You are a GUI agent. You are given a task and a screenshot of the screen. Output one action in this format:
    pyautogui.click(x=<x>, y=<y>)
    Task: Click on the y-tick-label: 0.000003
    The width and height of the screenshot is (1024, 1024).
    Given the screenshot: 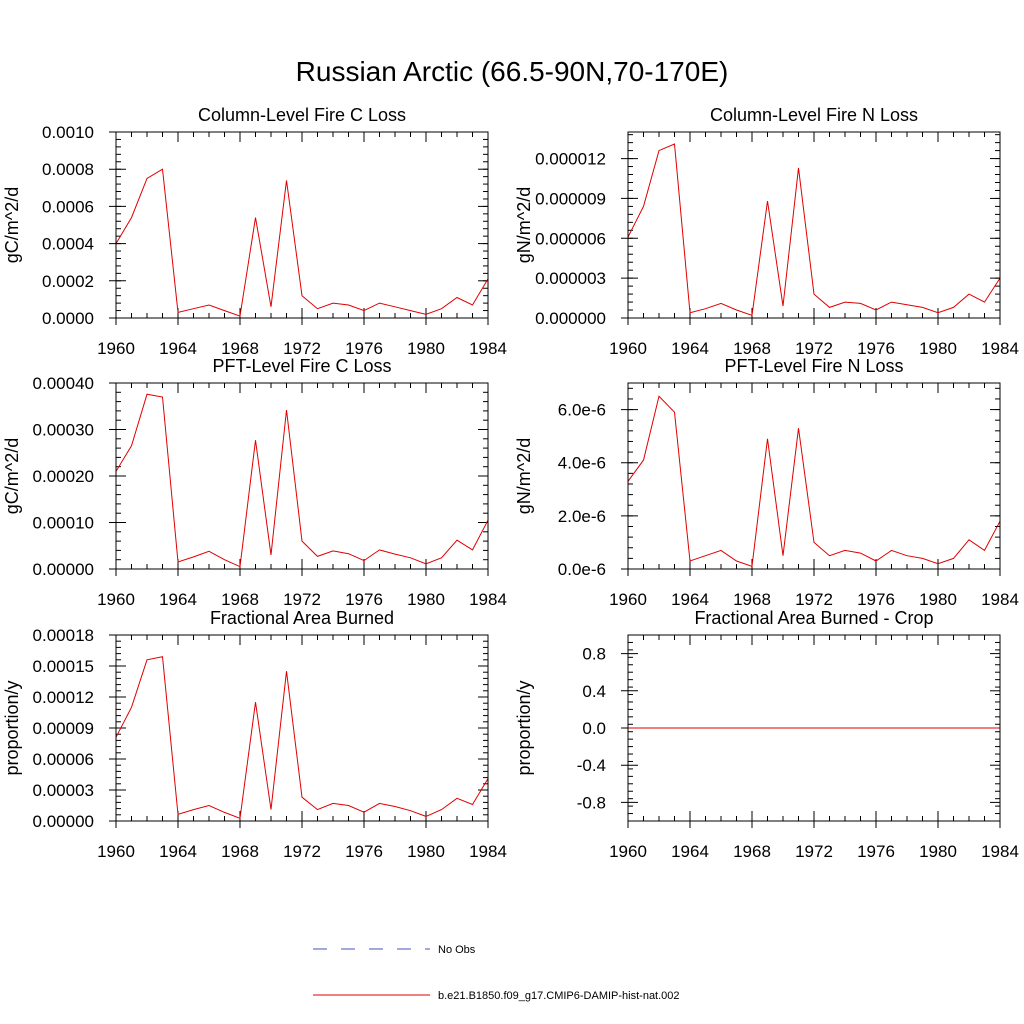 What is the action you would take?
    pyautogui.click(x=570, y=278)
    